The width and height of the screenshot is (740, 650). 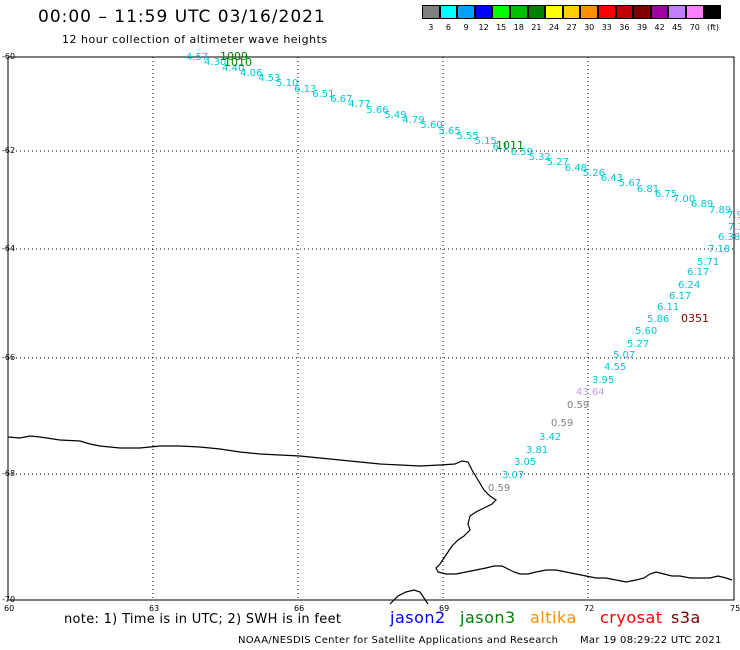 What do you see at coordinates (638, 344) in the screenshot?
I see `wave-height-value: 5.27` at bounding box center [638, 344].